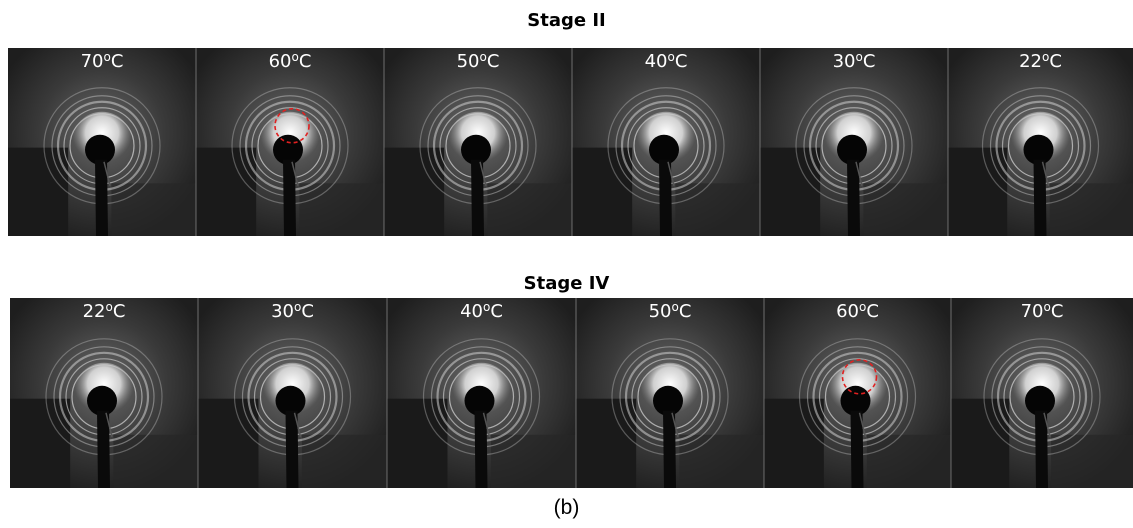  I want to click on stage-ii-panel-50: 50oC, so click(478, 142).